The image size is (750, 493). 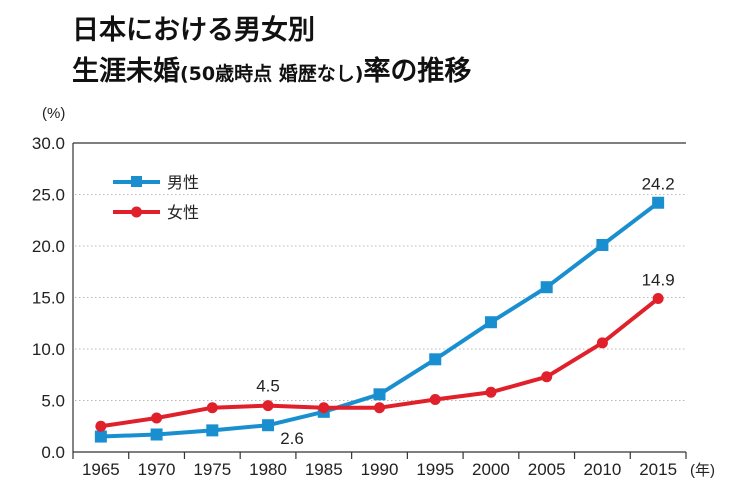 What do you see at coordinates (380, 469) in the screenshot?
I see `x-tick-label-1990: 1990` at bounding box center [380, 469].